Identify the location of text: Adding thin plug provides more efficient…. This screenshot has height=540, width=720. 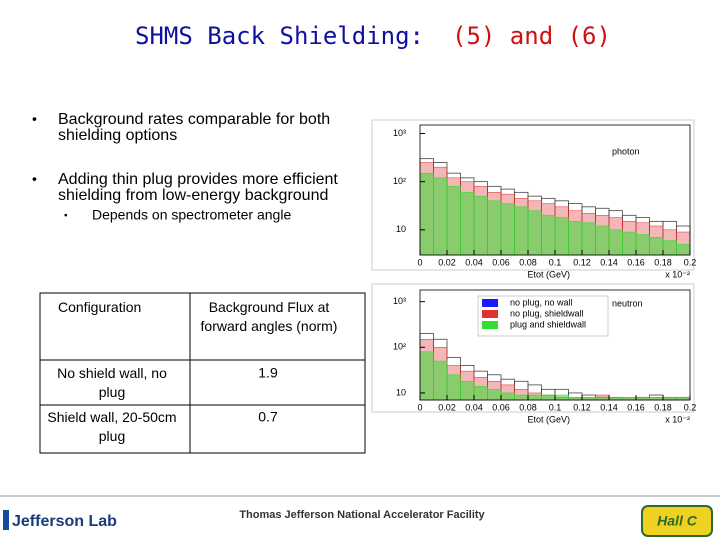
(198, 187).